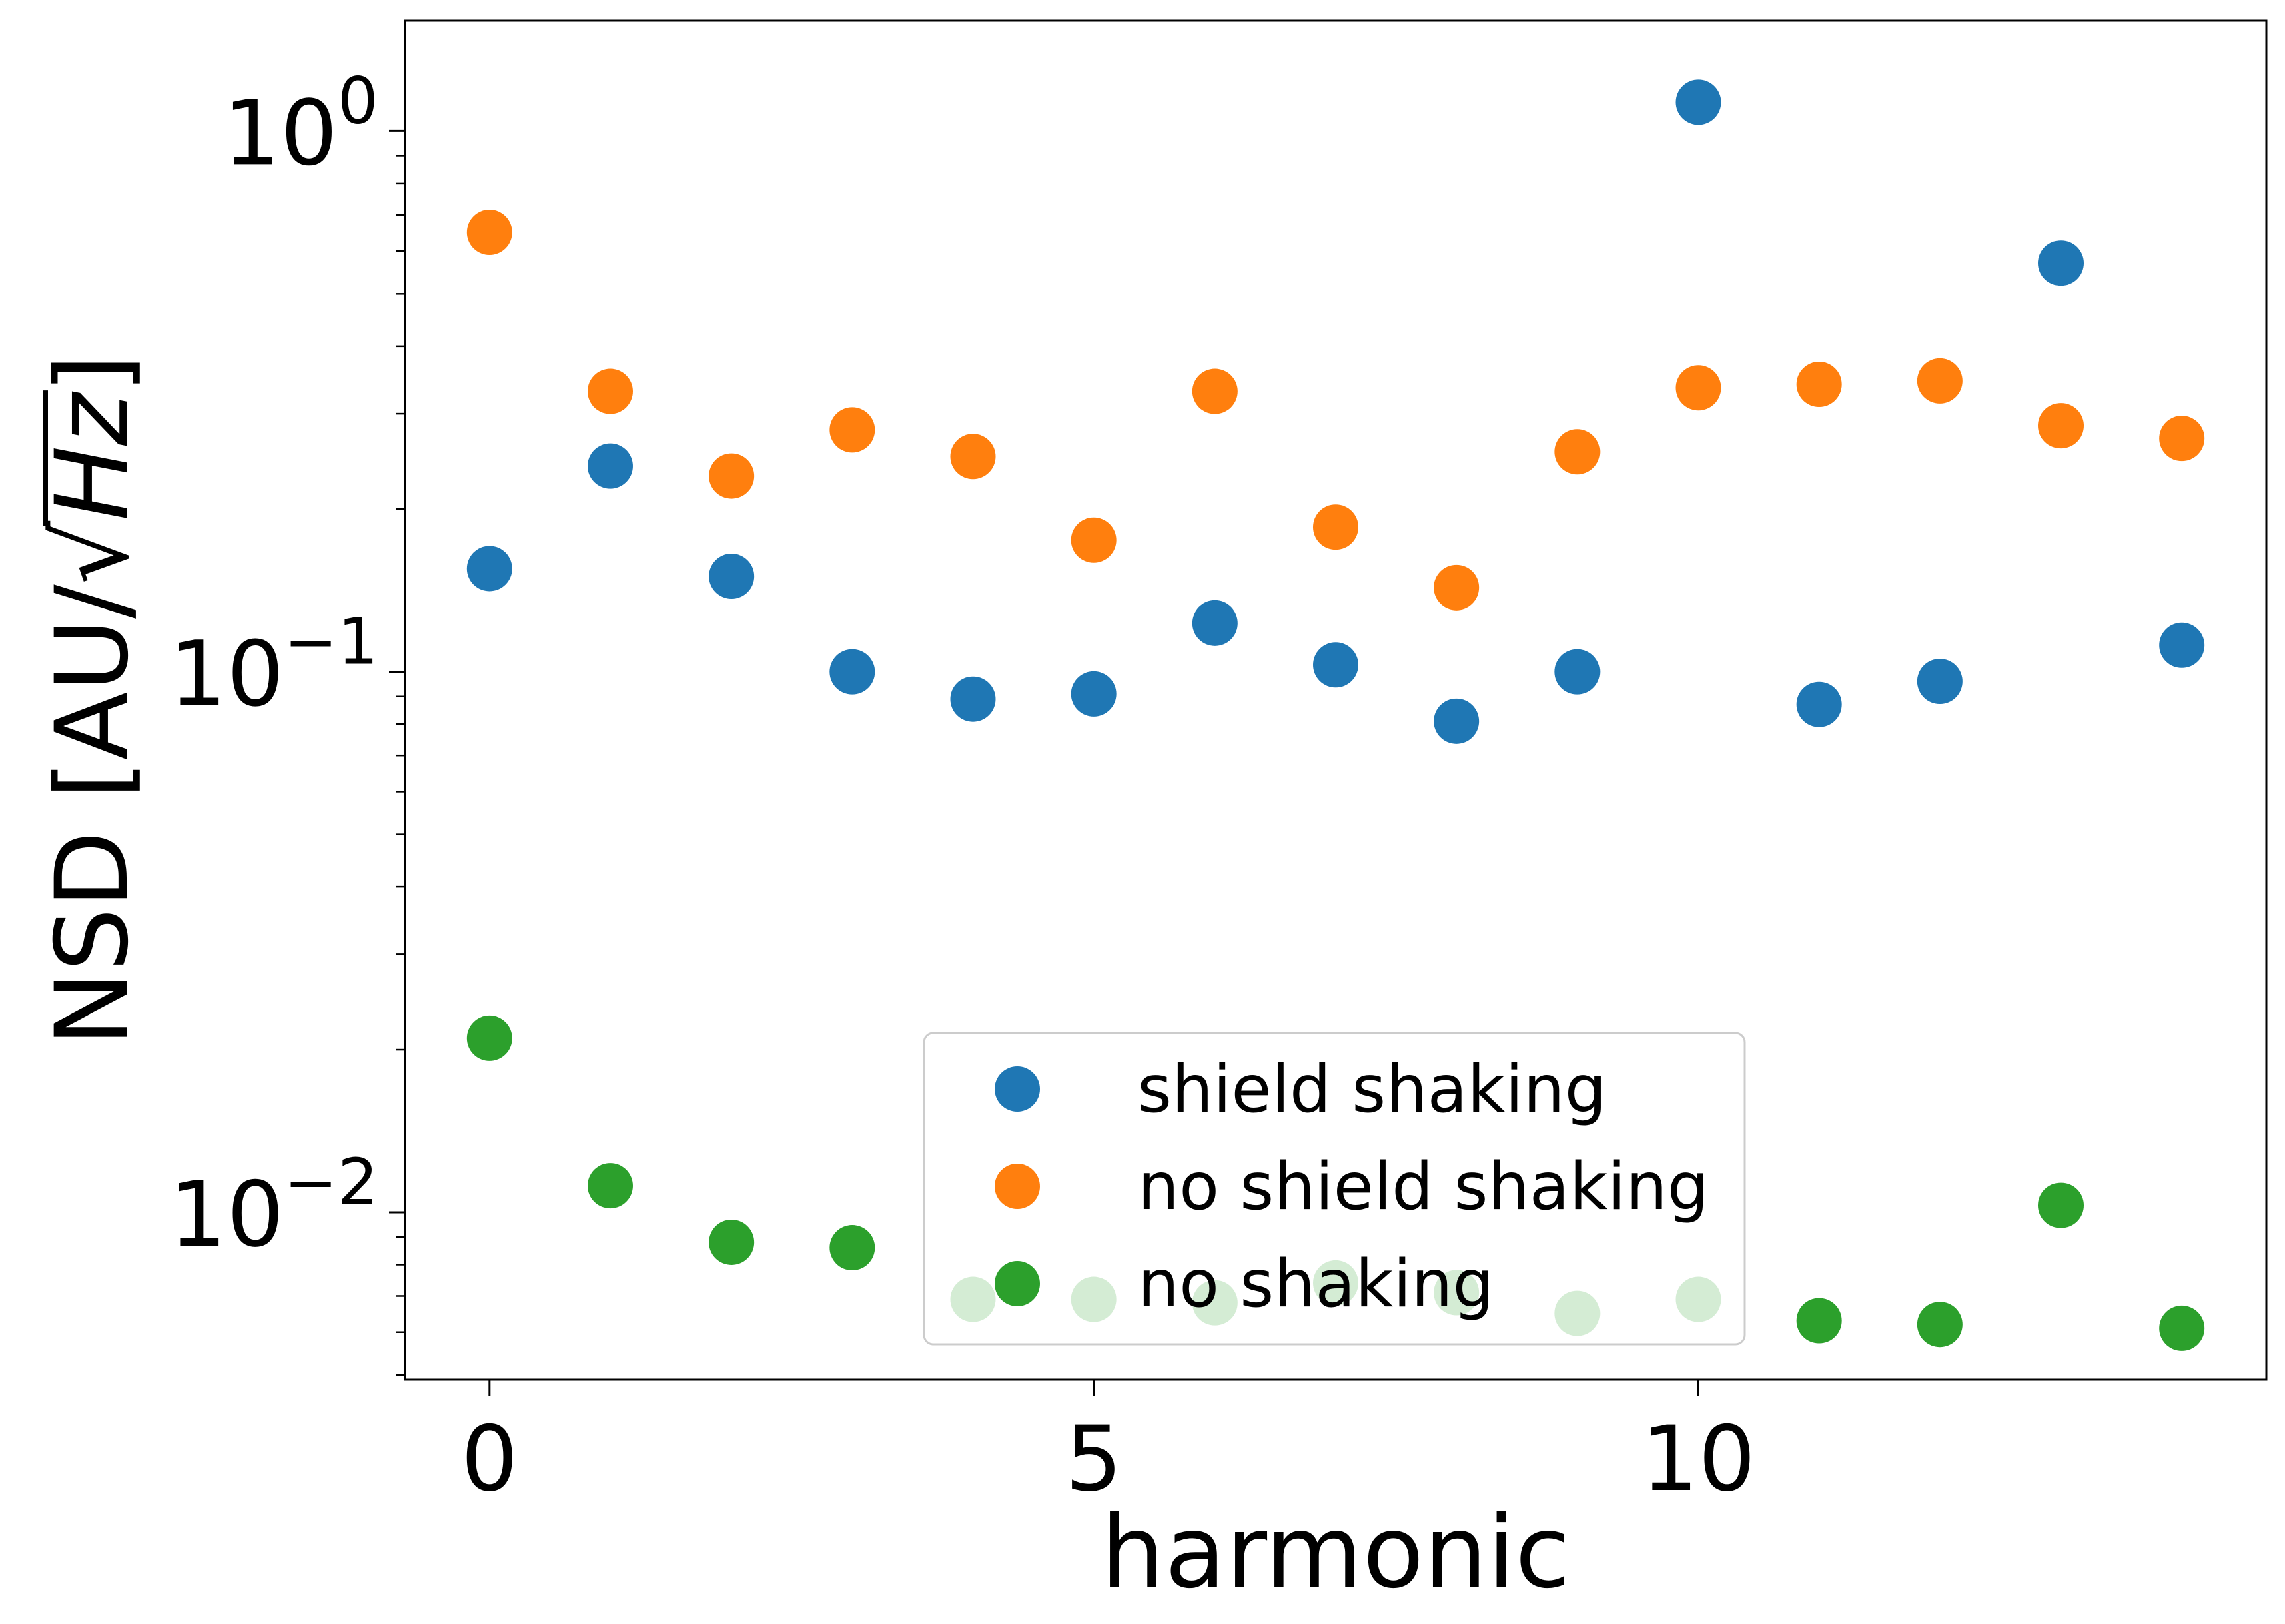  I want to click on y-tick-label: 10⁻², so click(273, 1206).